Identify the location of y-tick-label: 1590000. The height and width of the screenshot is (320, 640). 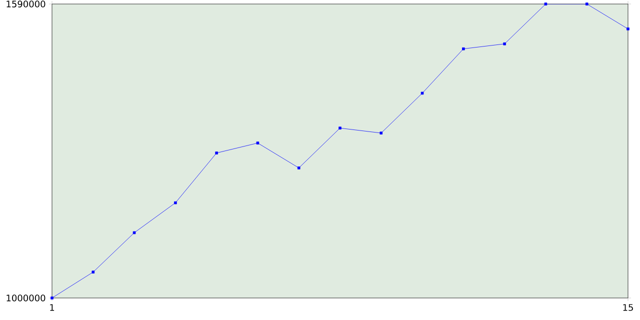
(26, 4).